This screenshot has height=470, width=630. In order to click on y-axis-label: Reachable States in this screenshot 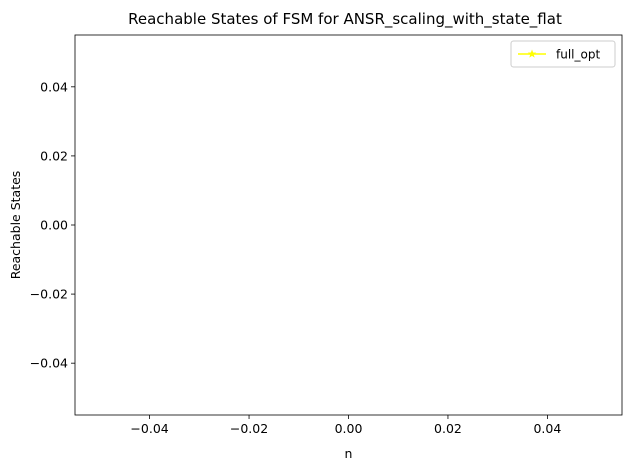, I will do `click(15, 225)`.